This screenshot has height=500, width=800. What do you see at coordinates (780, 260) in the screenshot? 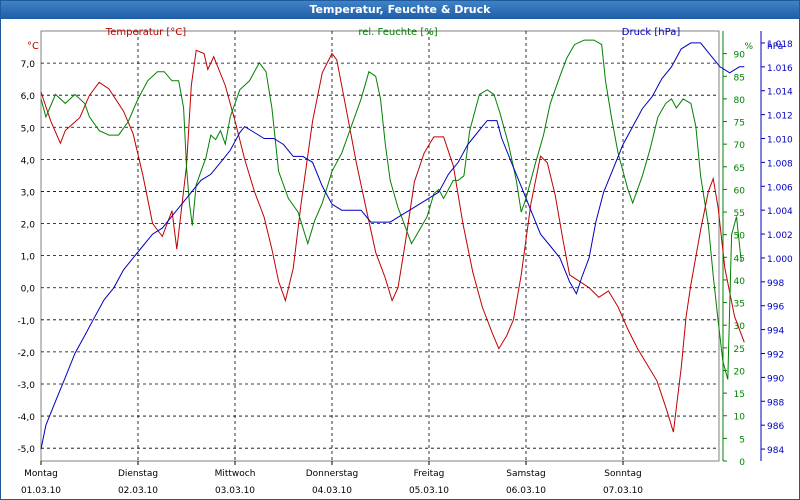
I see `press-tick-label: 1.000` at bounding box center [780, 260].